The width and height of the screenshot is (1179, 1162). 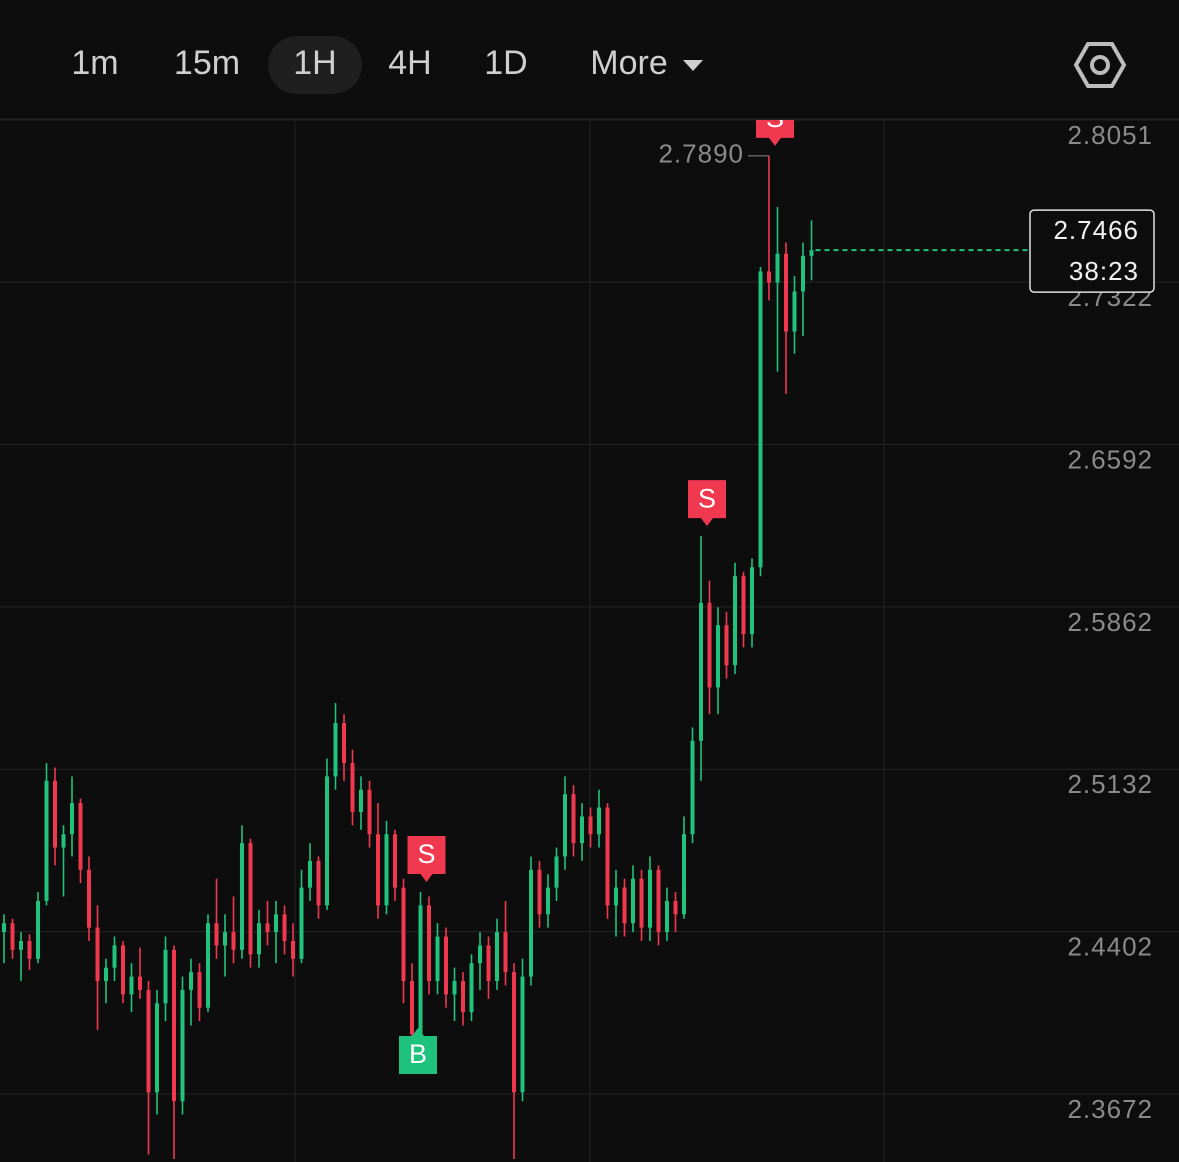 I want to click on high-label: 2.7890, so click(x=701, y=154).